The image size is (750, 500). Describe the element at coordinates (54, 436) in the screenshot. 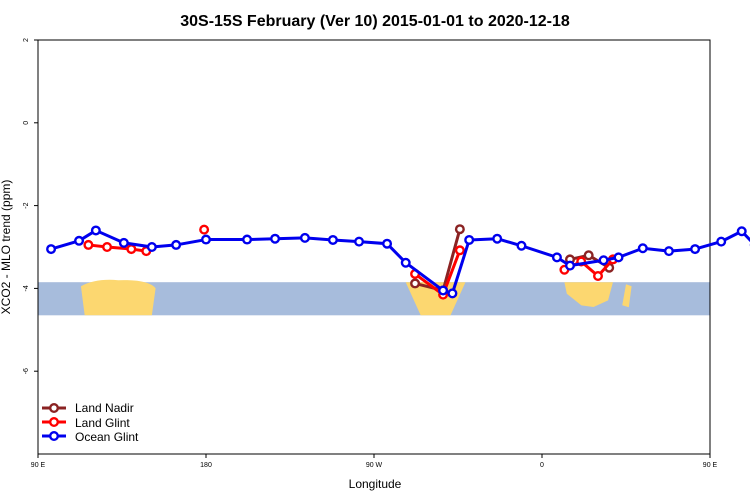

I see `legend-marker-ocean-glint` at that location.